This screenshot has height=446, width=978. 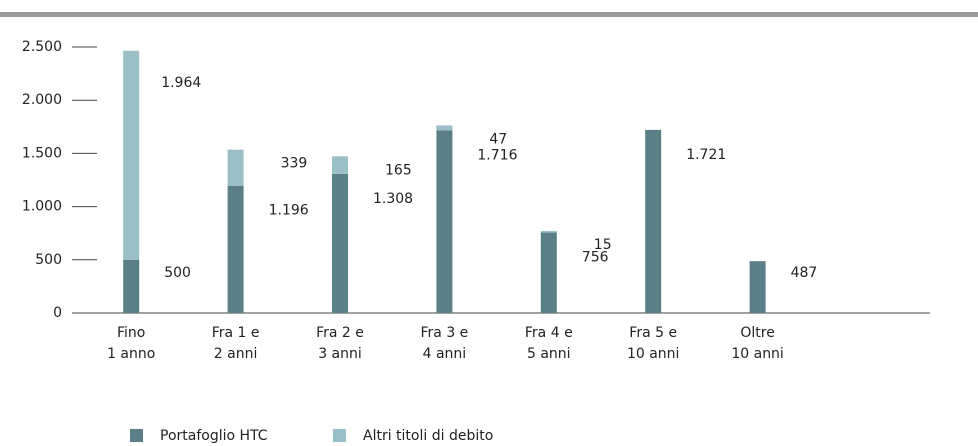 I want to click on x-tick-label: 2 anni, so click(x=236, y=354).